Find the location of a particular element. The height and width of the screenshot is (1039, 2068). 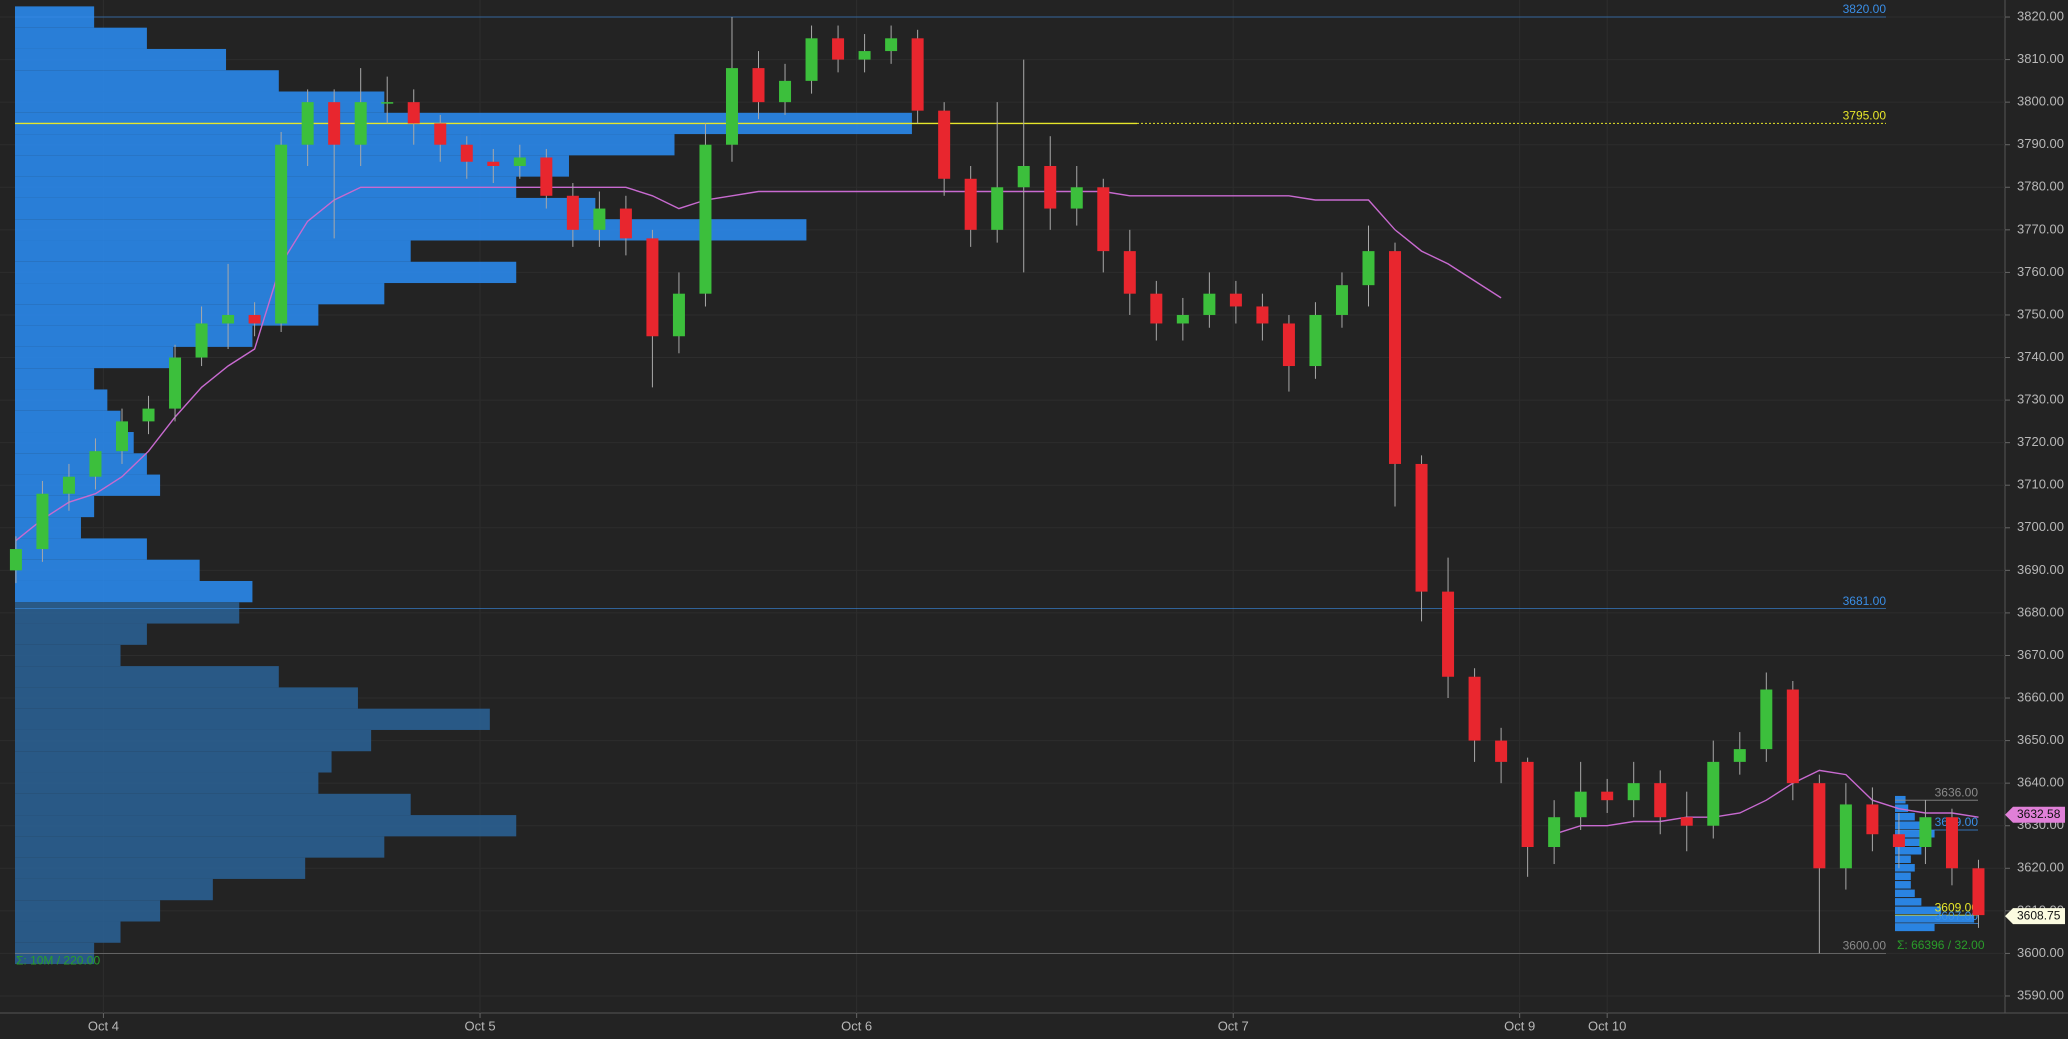

y-tick-label: 3760.00 is located at coordinates (2040, 271).